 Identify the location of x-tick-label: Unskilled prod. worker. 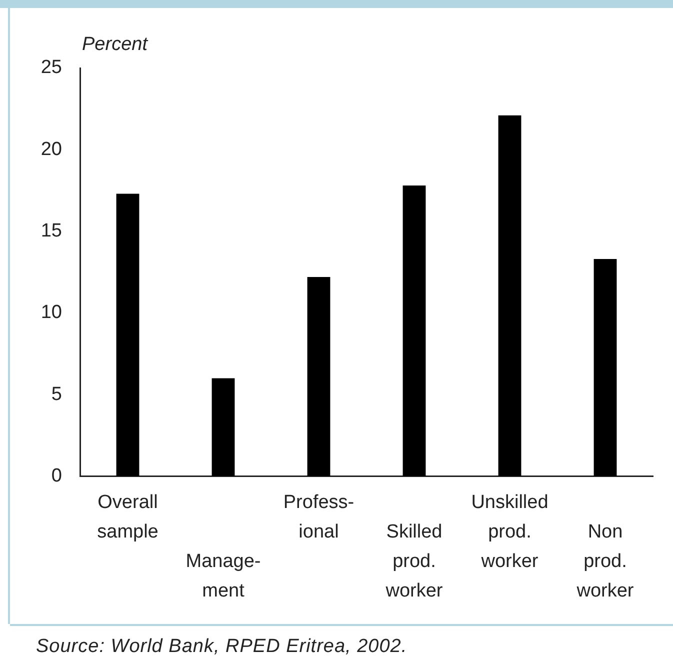
(509, 532).